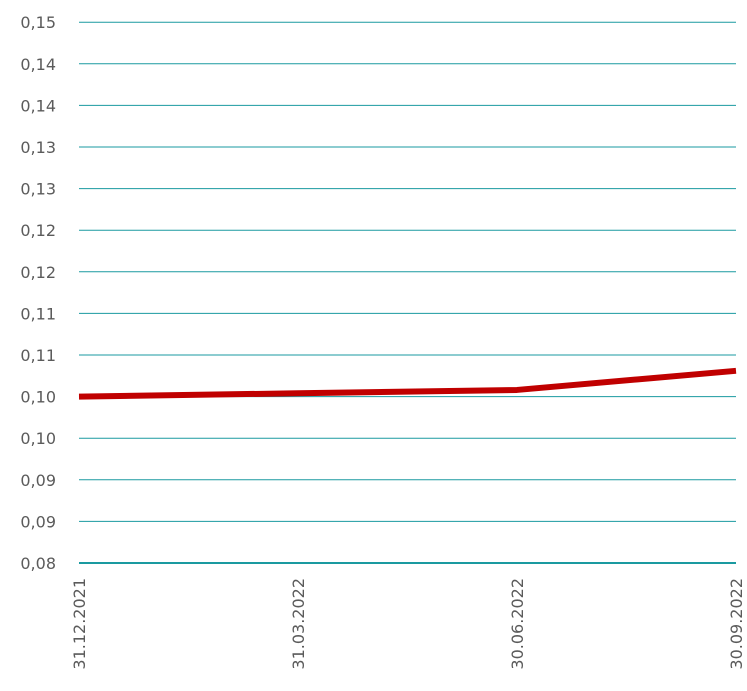  What do you see at coordinates (38, 22) in the screenshot?
I see `y-tick-label: 0,15` at bounding box center [38, 22].